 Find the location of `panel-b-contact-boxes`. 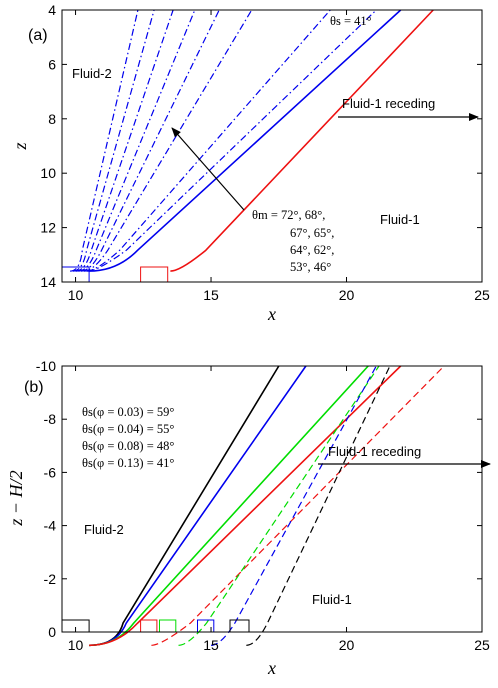

panel-b-contact-boxes is located at coordinates (155, 626).